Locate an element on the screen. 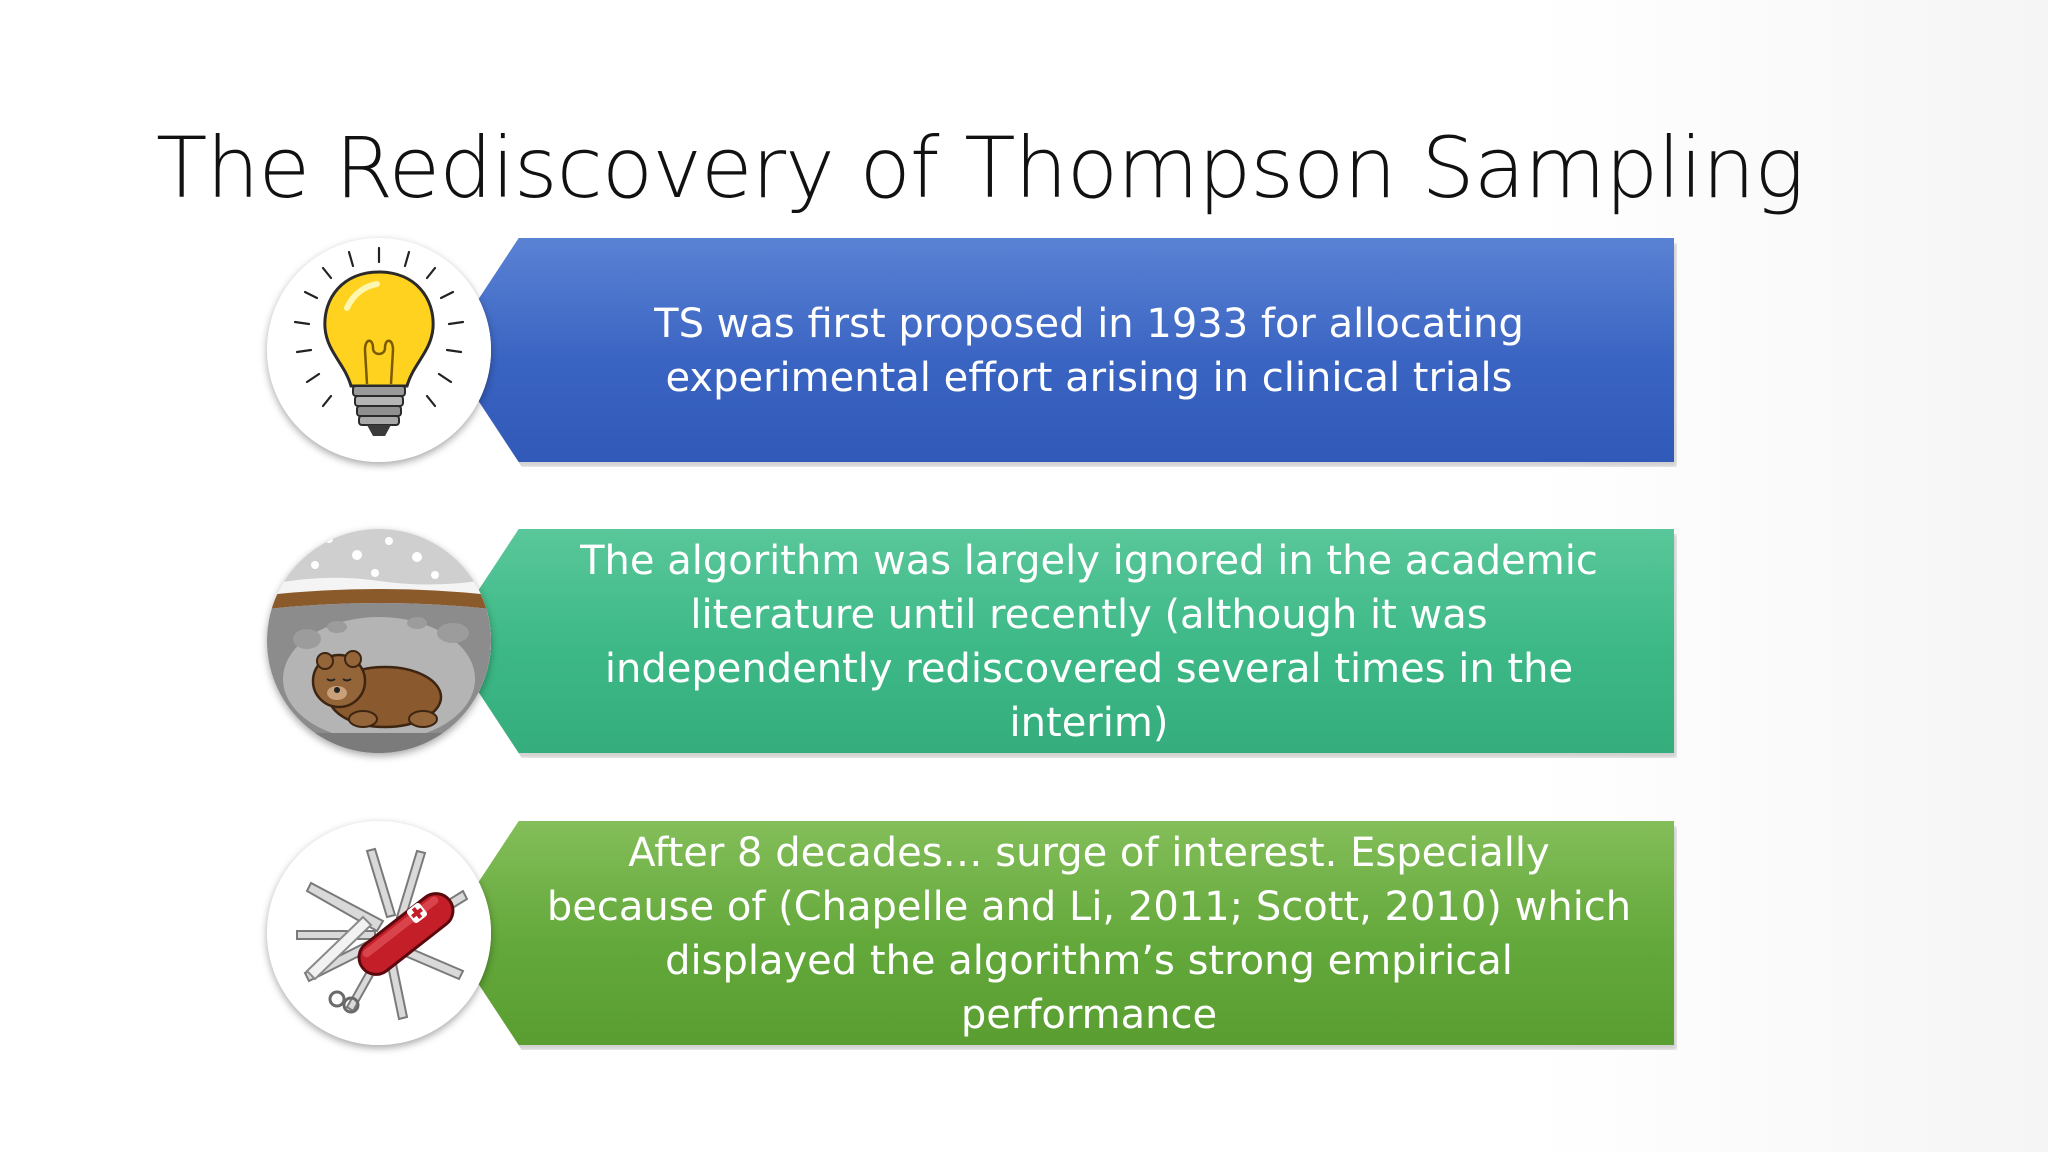 Image resolution: width=2048 pixels, height=1152 pixels. lightbulb-icon is located at coordinates (379, 350).